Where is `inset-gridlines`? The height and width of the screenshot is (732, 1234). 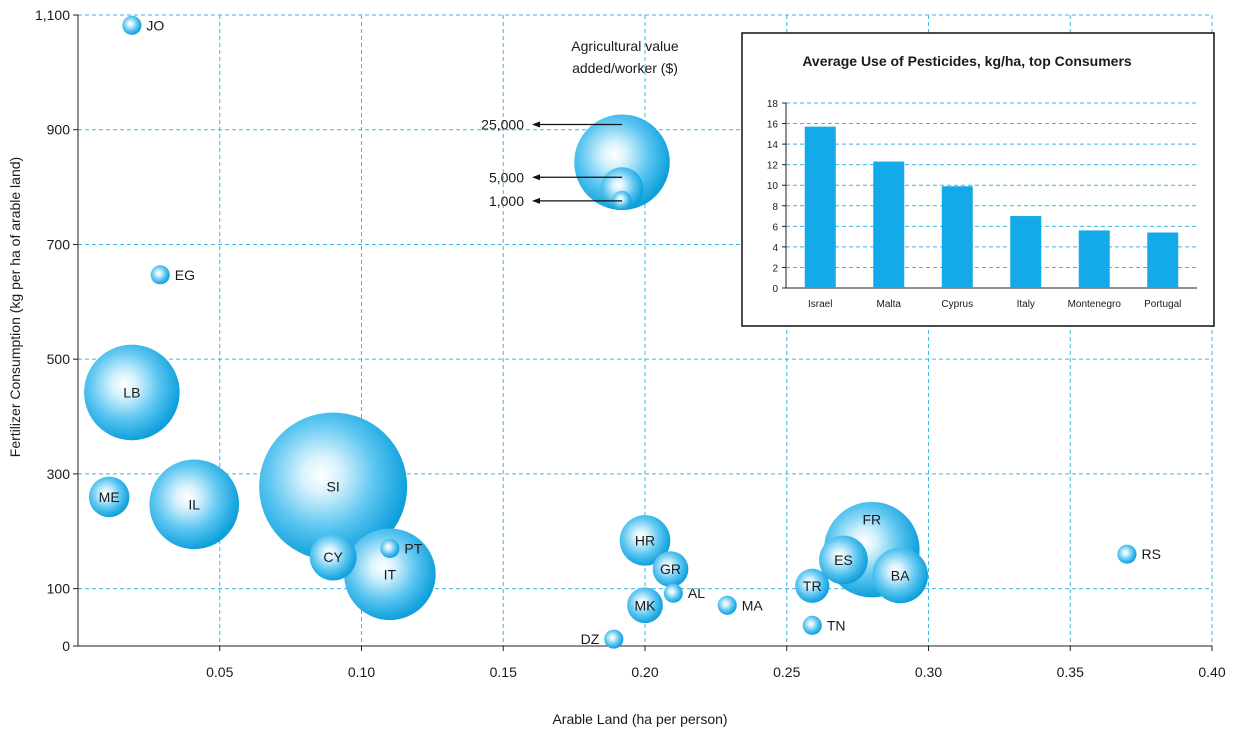 inset-gridlines is located at coordinates (991, 185).